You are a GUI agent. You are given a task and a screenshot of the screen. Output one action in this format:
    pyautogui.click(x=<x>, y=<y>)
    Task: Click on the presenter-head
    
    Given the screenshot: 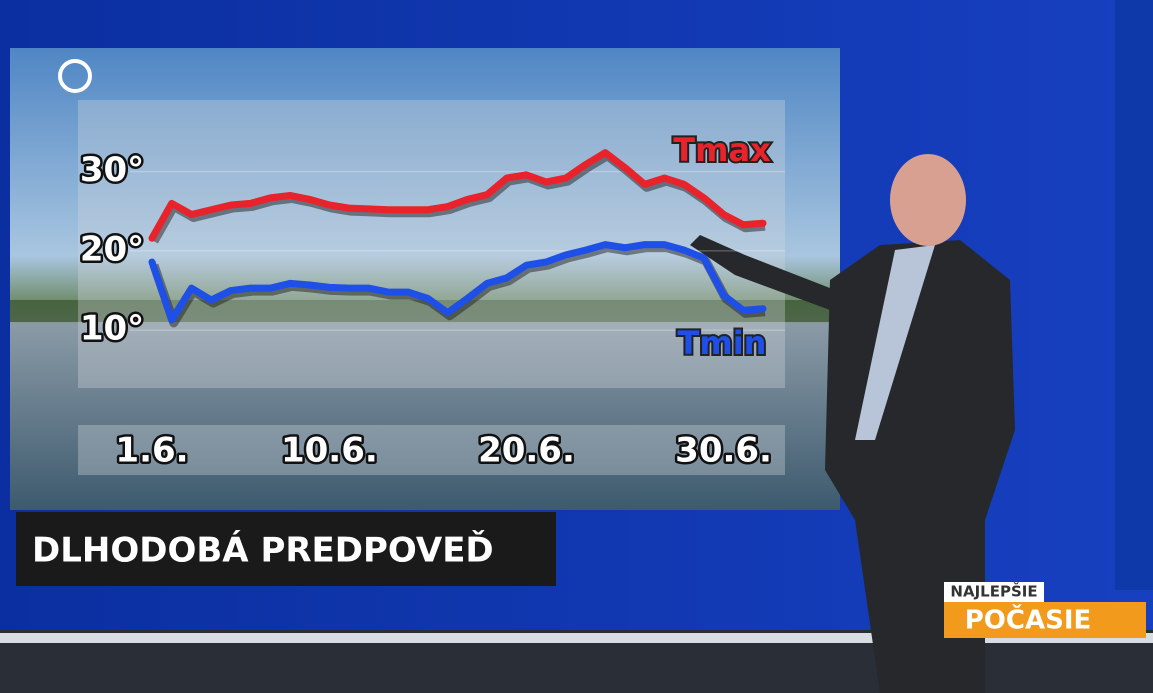 What is the action you would take?
    pyautogui.click(x=928, y=200)
    